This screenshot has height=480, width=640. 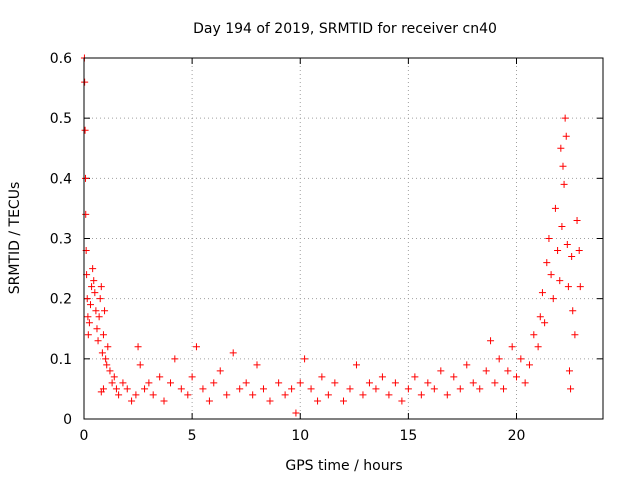 What do you see at coordinates (61, 240) in the screenshot?
I see `y-tick-label: 0.3` at bounding box center [61, 240].